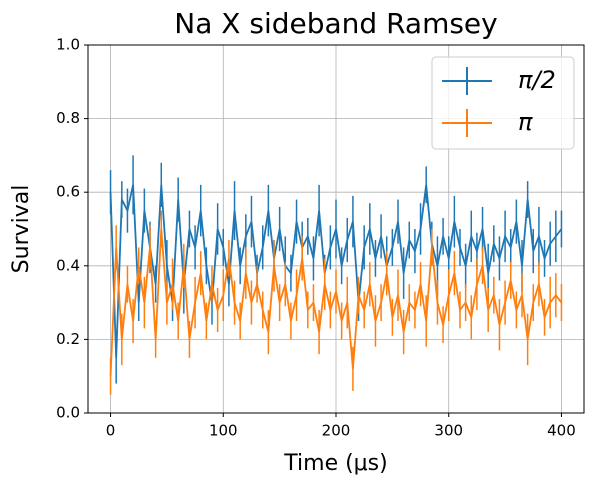 Image resolution: width=596 pixels, height=491 pixels. What do you see at coordinates (21, 229) in the screenshot?
I see `y-axis-label: Survival` at bounding box center [21, 229].